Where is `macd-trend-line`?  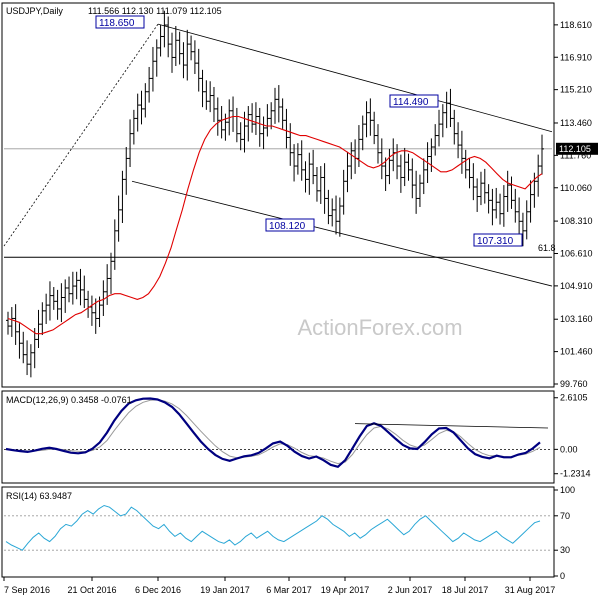 macd-trend-line is located at coordinates (451, 426).